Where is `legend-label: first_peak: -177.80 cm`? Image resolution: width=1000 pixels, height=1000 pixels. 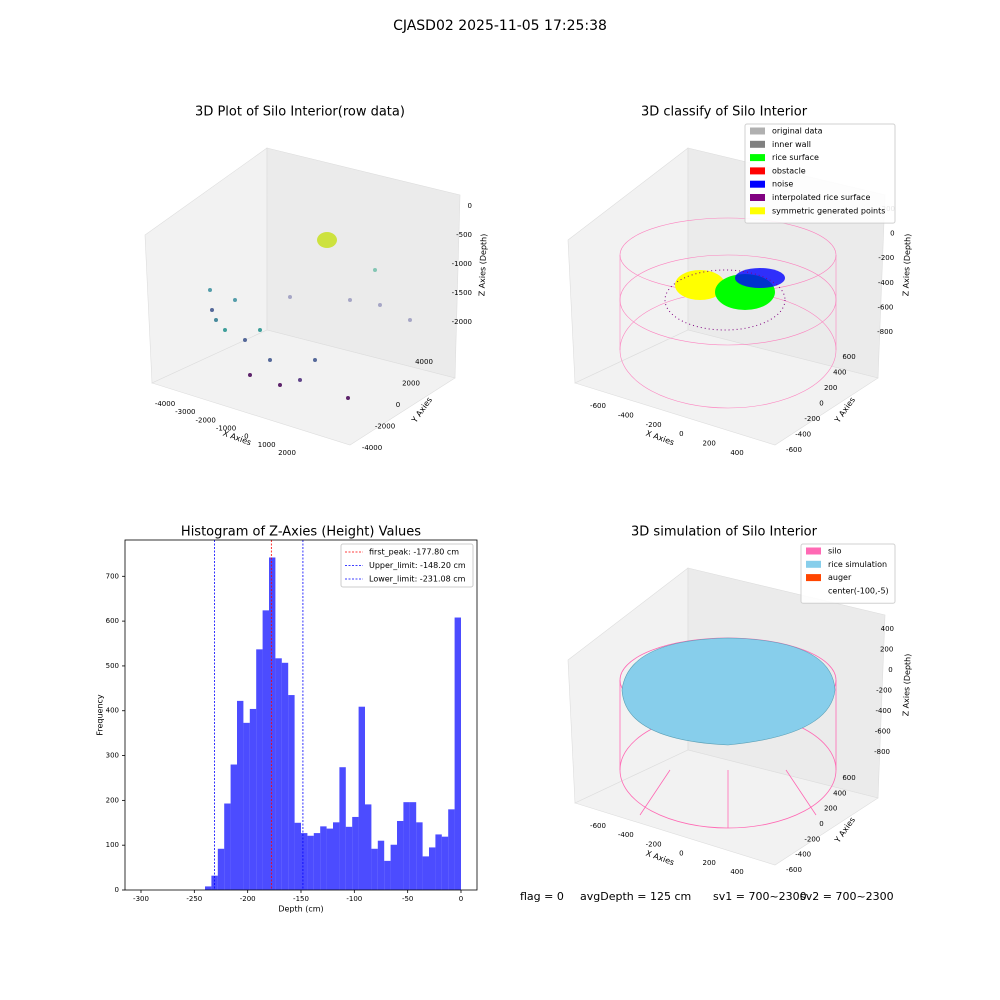
legend-label: first_peak: -177.80 cm is located at coordinates (414, 552).